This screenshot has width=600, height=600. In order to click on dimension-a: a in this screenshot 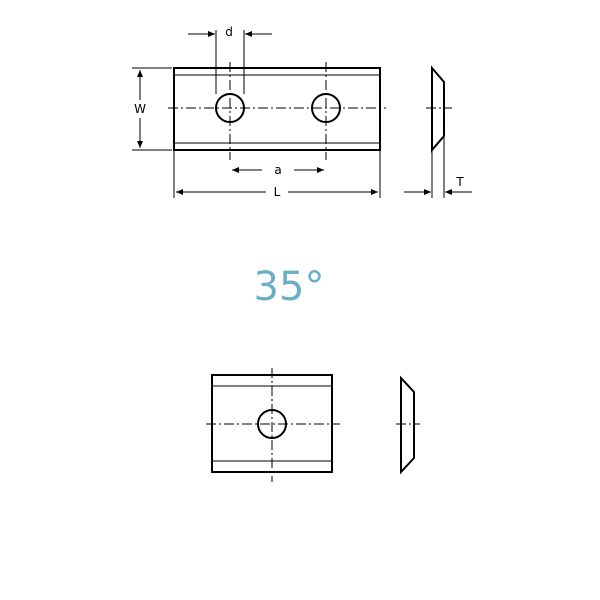, I will do `click(278, 170)`.